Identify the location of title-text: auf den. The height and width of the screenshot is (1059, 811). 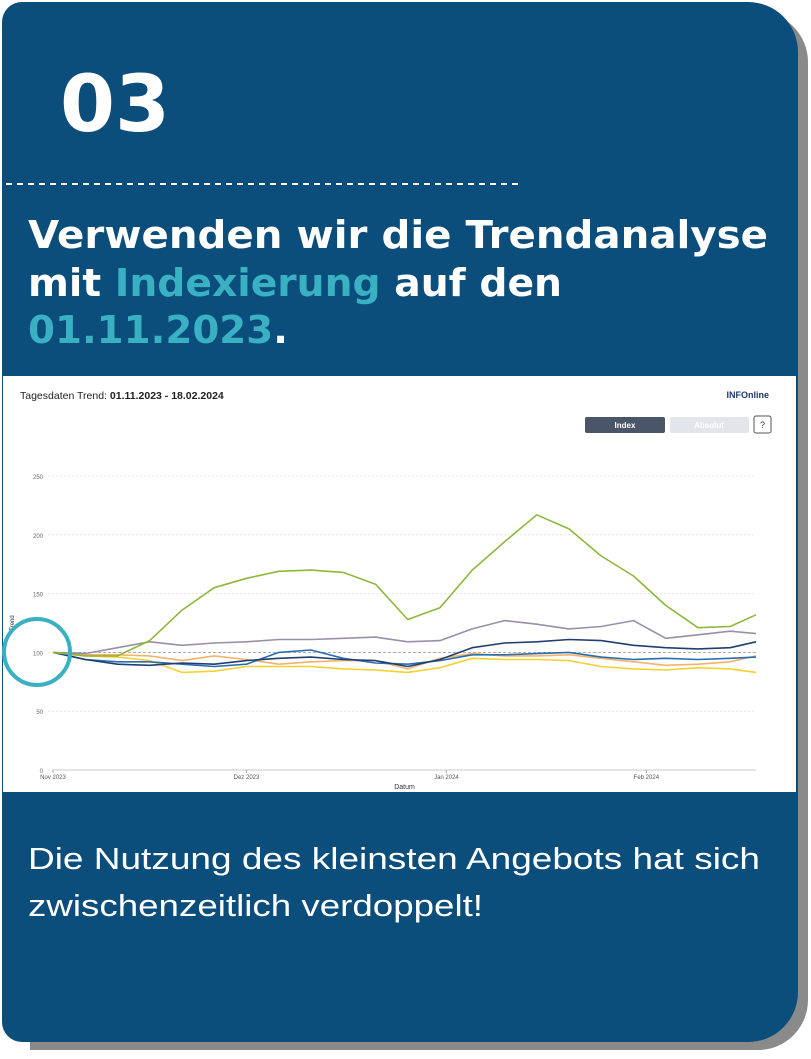
(478, 283).